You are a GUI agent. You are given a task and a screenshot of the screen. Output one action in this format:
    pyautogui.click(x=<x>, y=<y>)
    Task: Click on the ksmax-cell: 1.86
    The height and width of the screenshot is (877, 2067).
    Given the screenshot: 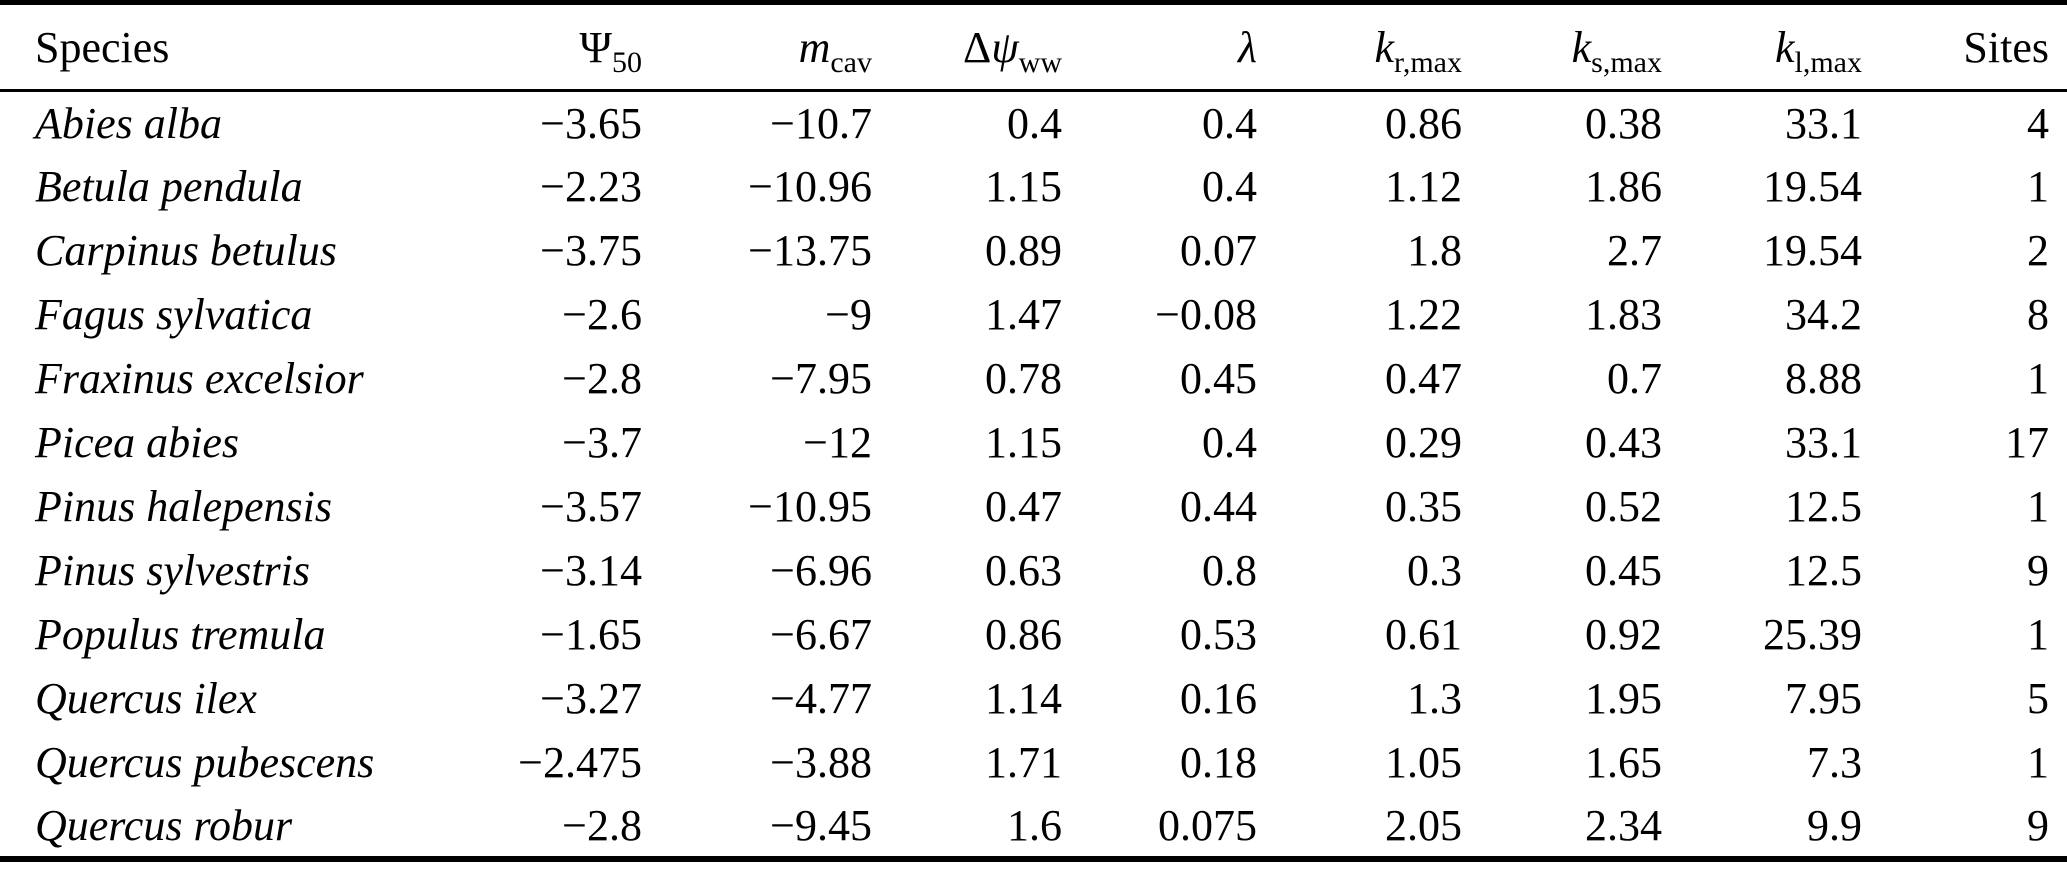 What is the action you would take?
    pyautogui.click(x=1623, y=186)
    